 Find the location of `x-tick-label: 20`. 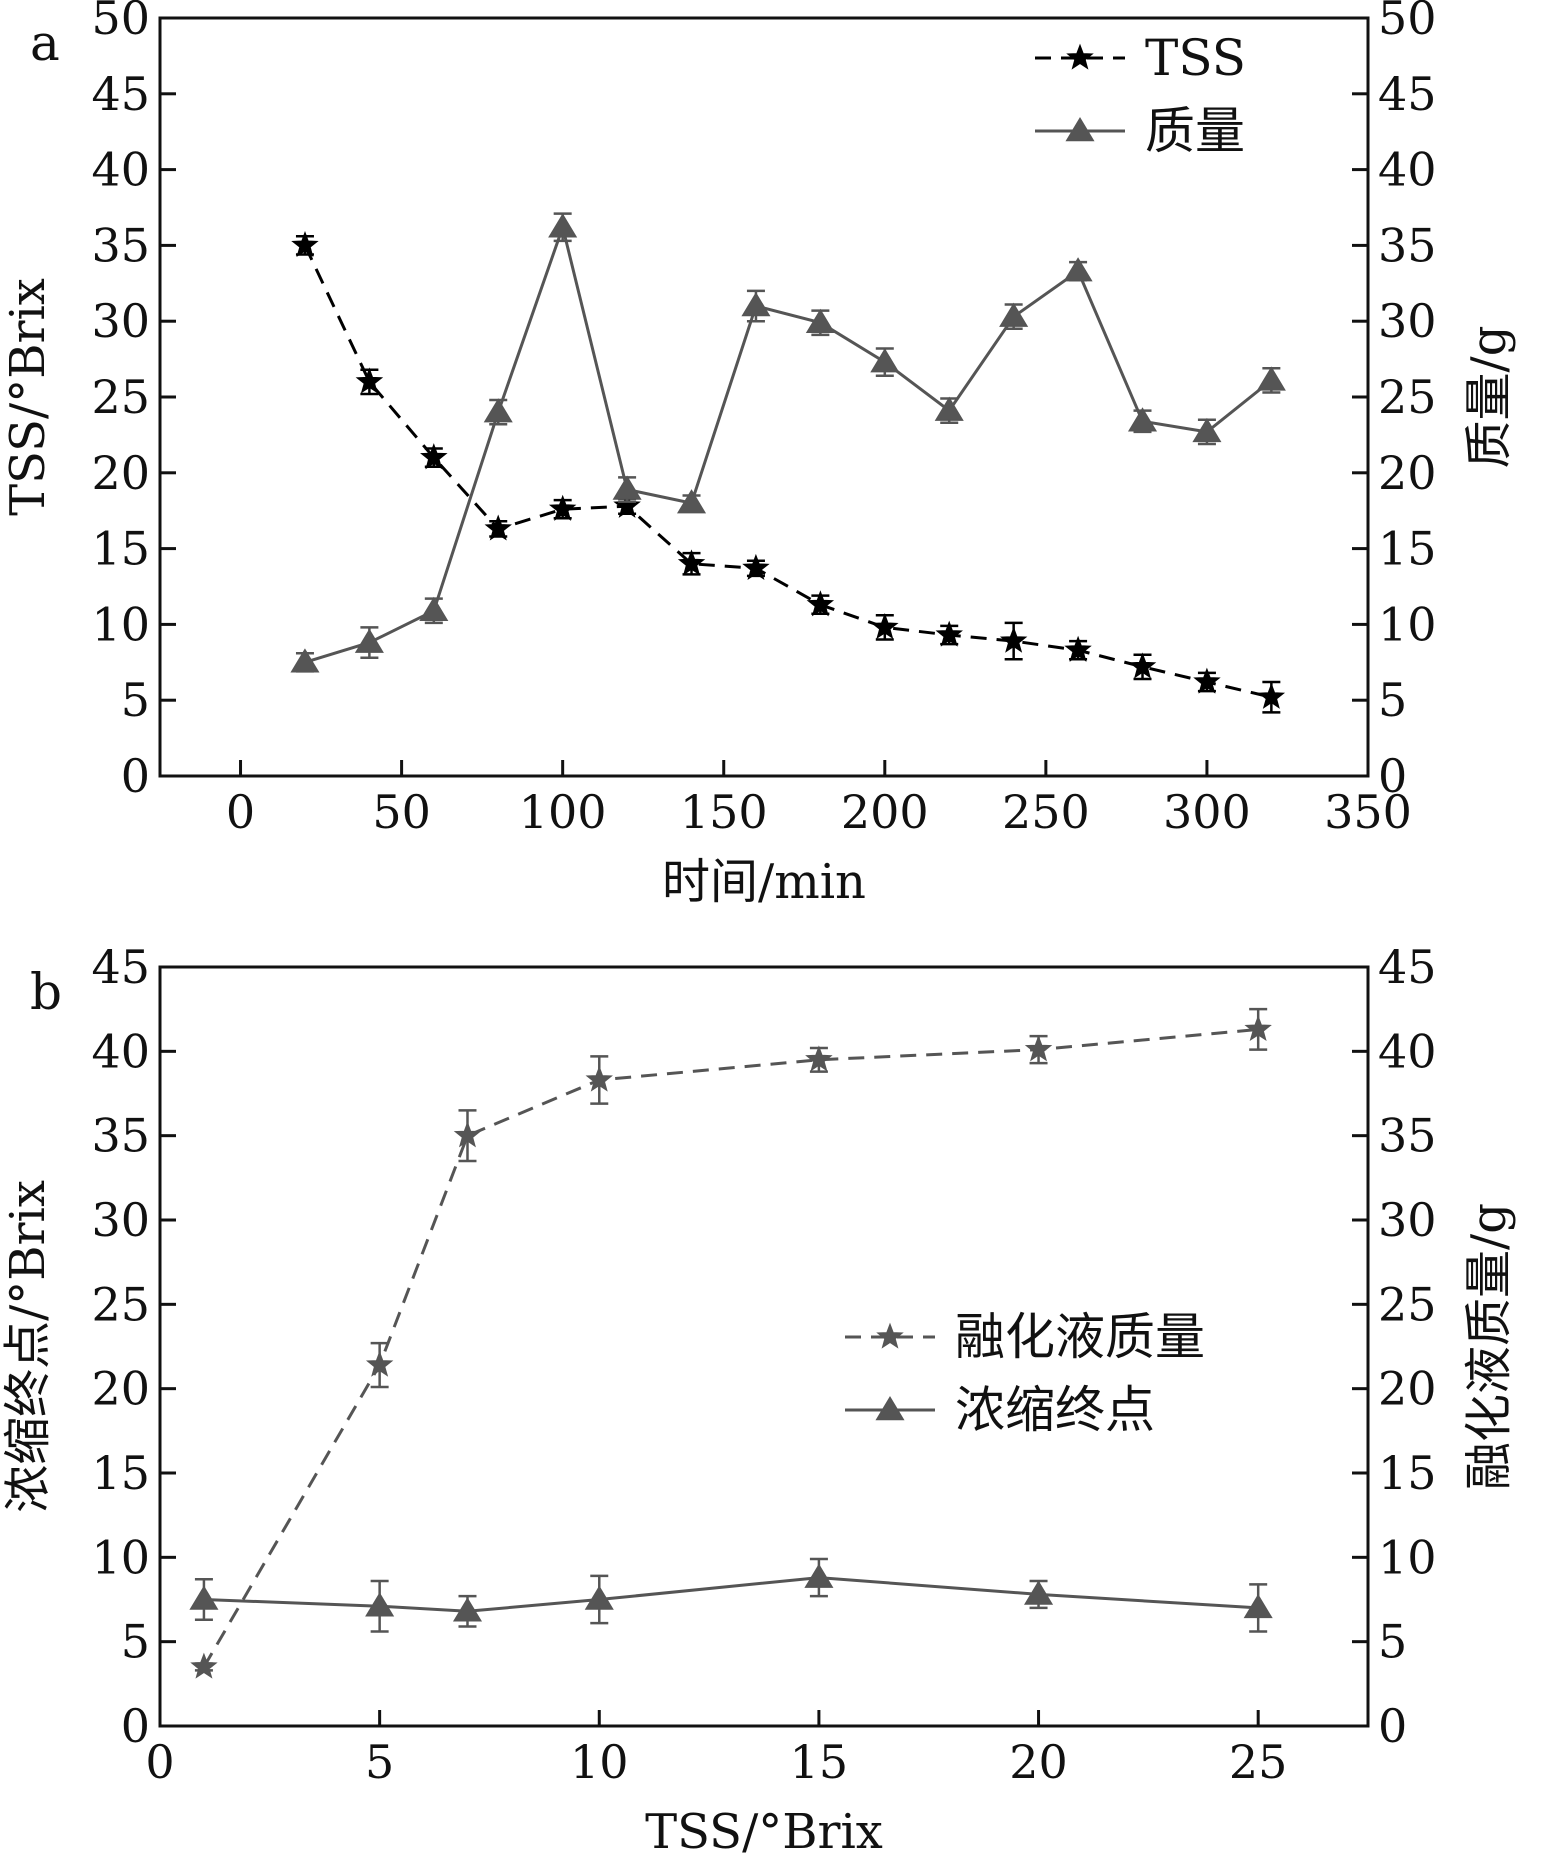

x-tick-label: 20 is located at coordinates (1038, 1762).